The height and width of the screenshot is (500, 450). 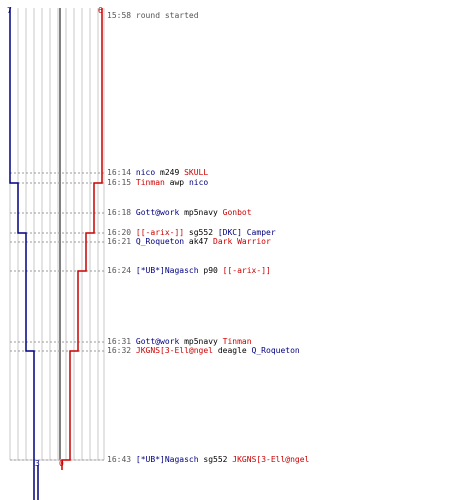 I want to click on red-team-end-count: 0, so click(x=61, y=463).